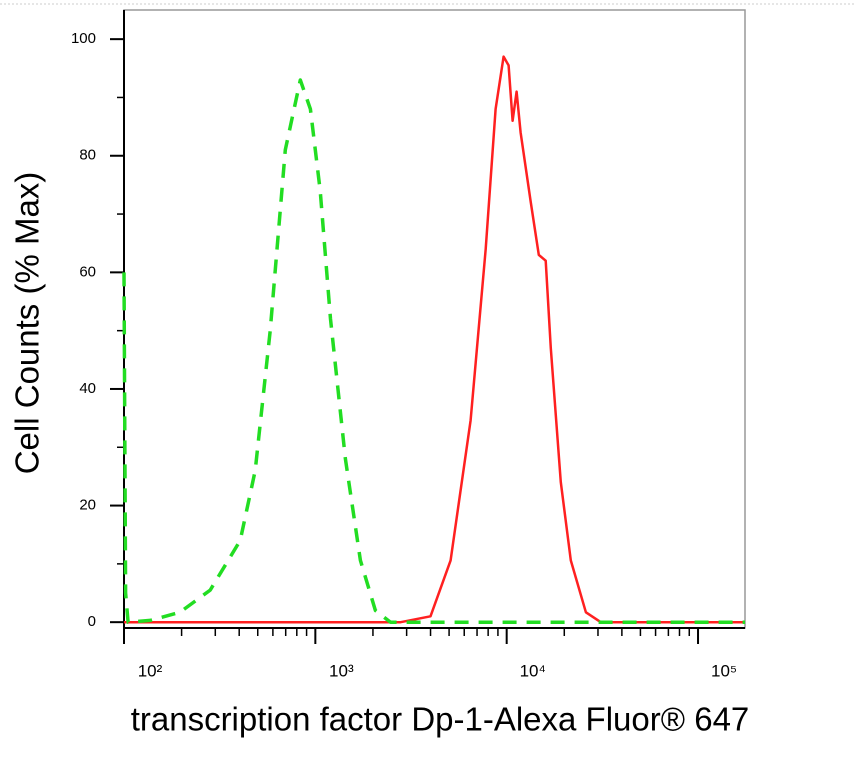 The width and height of the screenshot is (856, 760). What do you see at coordinates (27, 323) in the screenshot?
I see `y-axis-title: Cell Counts (% Max)` at bounding box center [27, 323].